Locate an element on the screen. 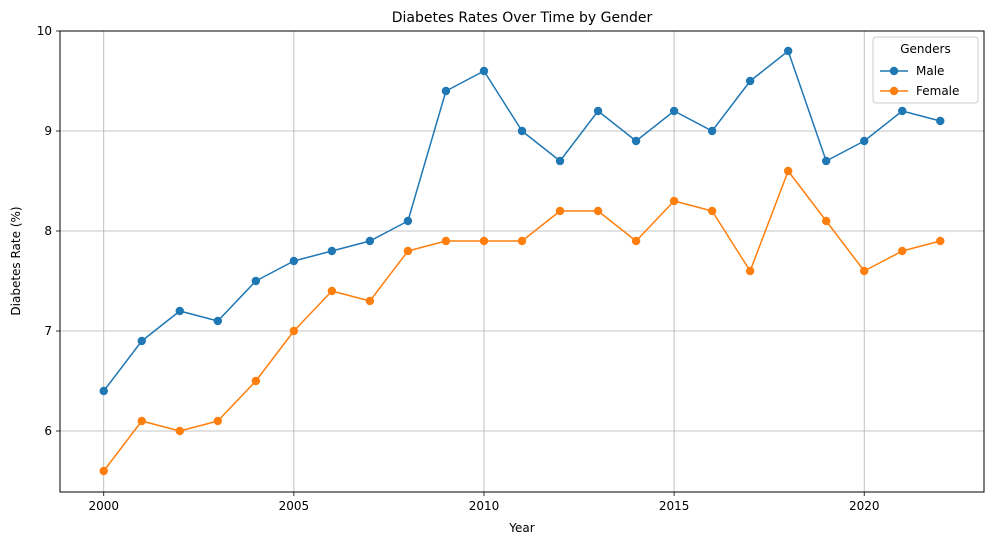  legend-label: Female is located at coordinates (937, 91).